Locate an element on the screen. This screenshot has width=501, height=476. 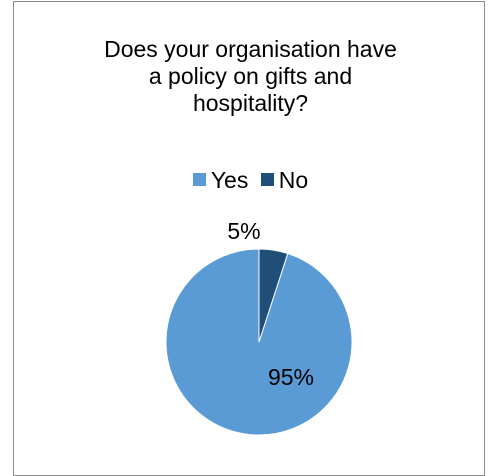
chart-title-line-2: a policy on gifts and is located at coordinates (250, 76).